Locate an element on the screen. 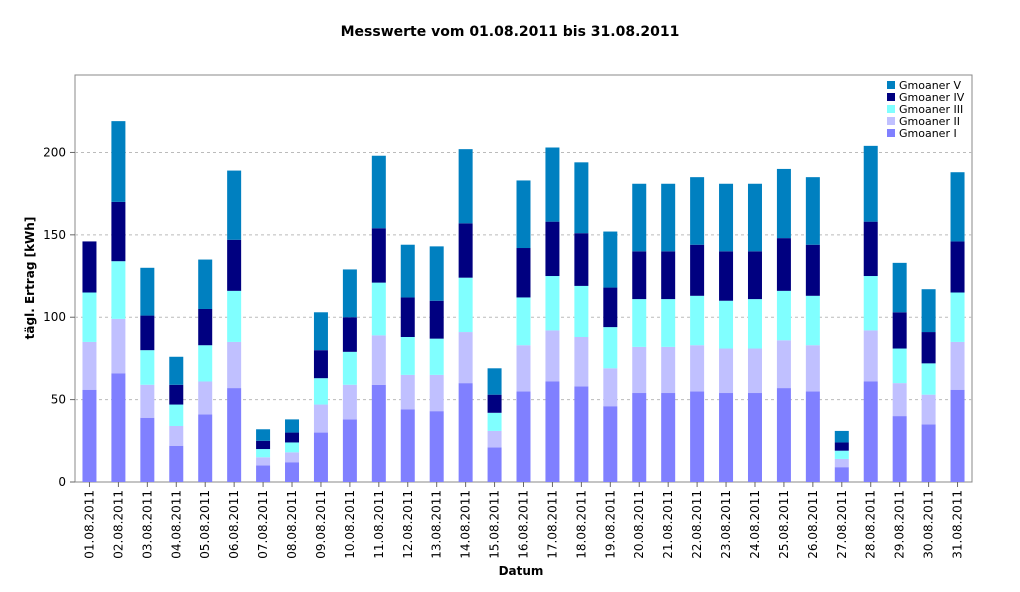 Image resolution: width=1020 pixels, height=592 pixels. legend-label: Gmoaner I is located at coordinates (928, 133).